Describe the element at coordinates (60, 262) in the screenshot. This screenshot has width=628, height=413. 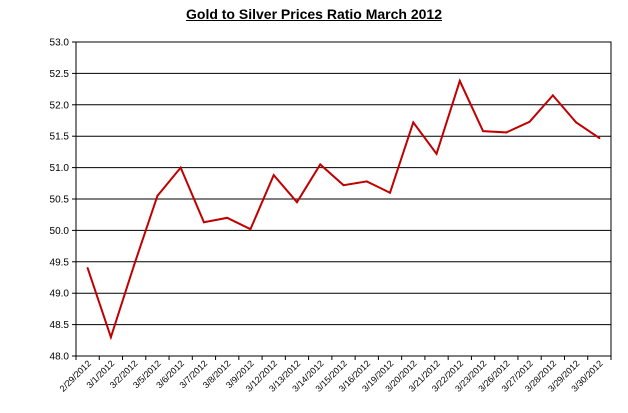
I see `y-tick-label: 49.5` at that location.